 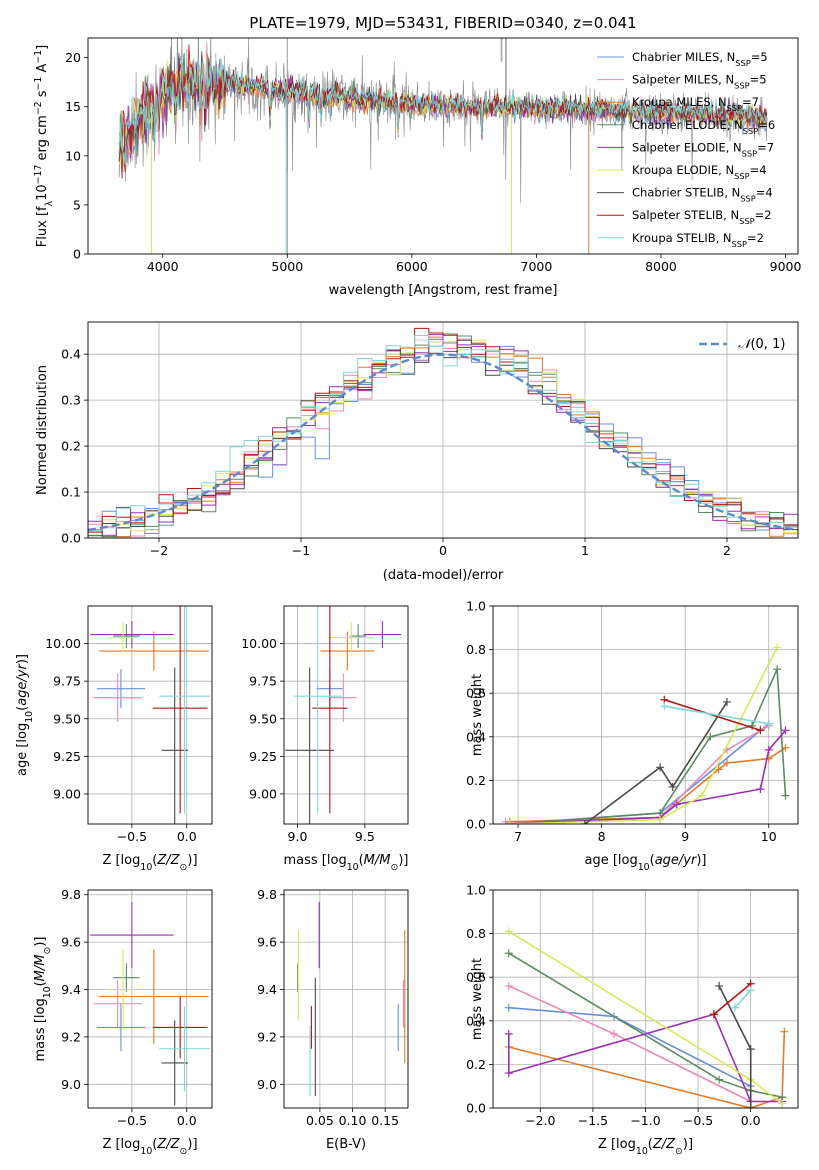 I want to click on x-tick-label: 0, so click(x=443, y=550).